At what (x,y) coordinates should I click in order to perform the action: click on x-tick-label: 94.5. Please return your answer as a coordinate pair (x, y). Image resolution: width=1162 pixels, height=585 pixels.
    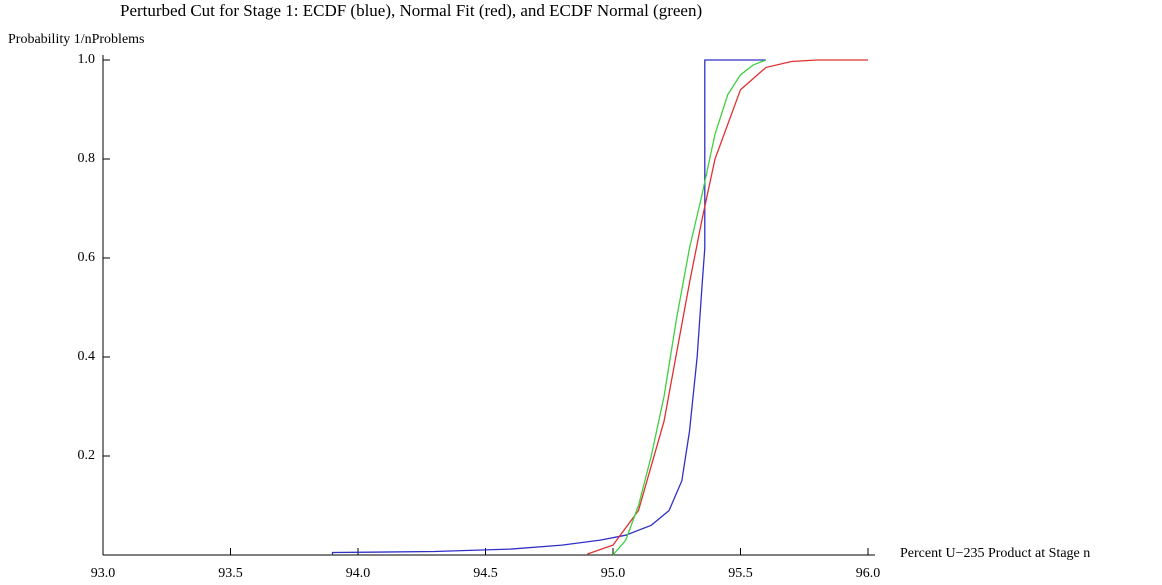
    Looking at the image, I should click on (485, 573).